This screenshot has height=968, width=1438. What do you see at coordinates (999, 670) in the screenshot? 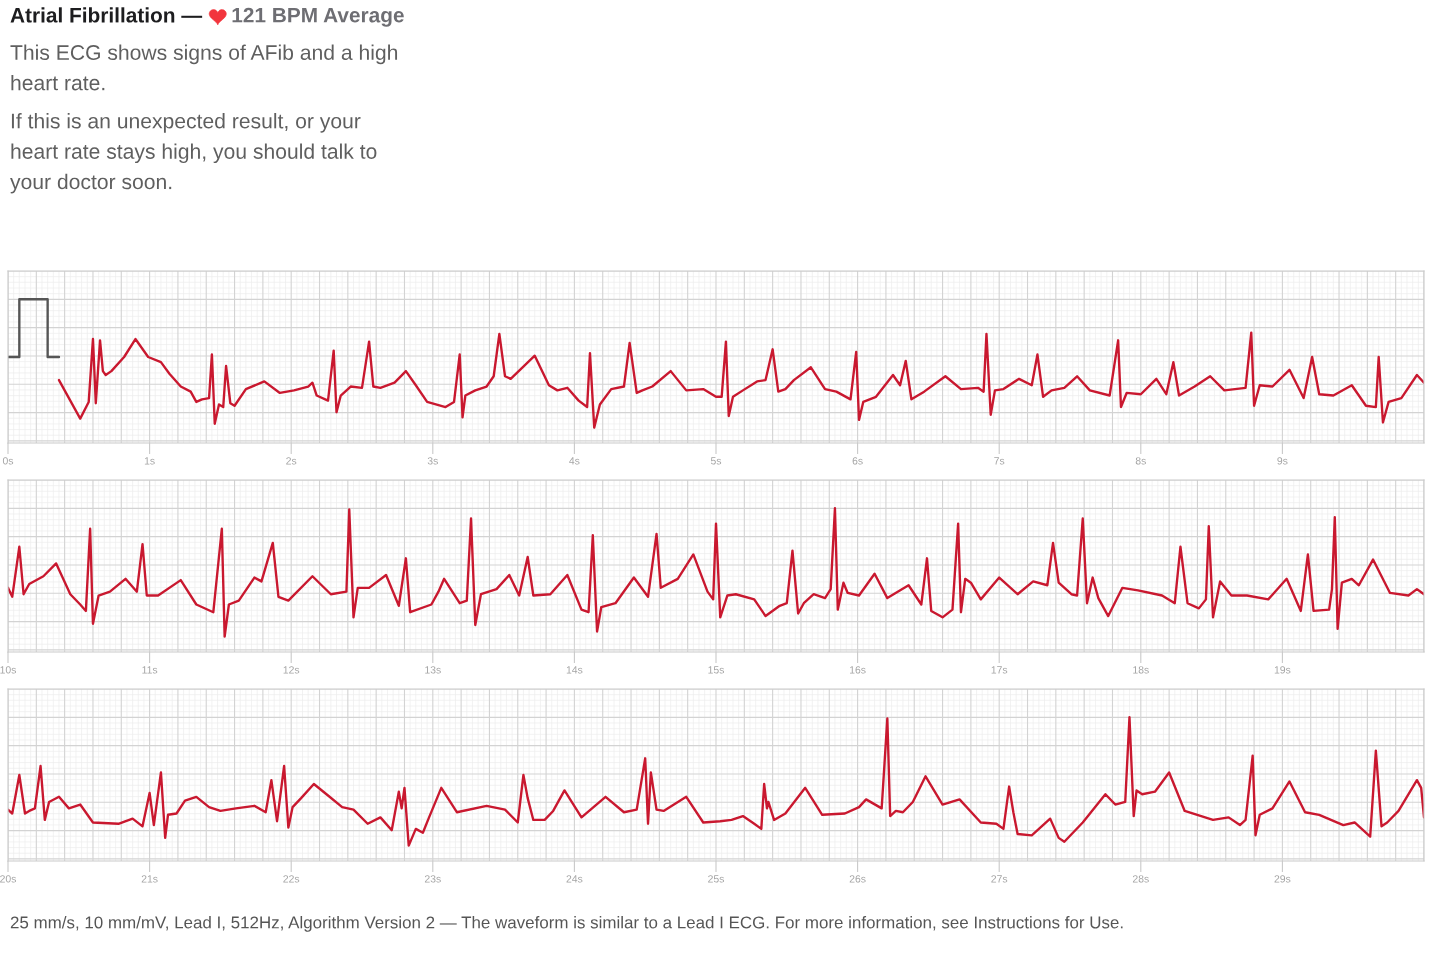
I see `x-tick-label: 17s` at bounding box center [999, 670].